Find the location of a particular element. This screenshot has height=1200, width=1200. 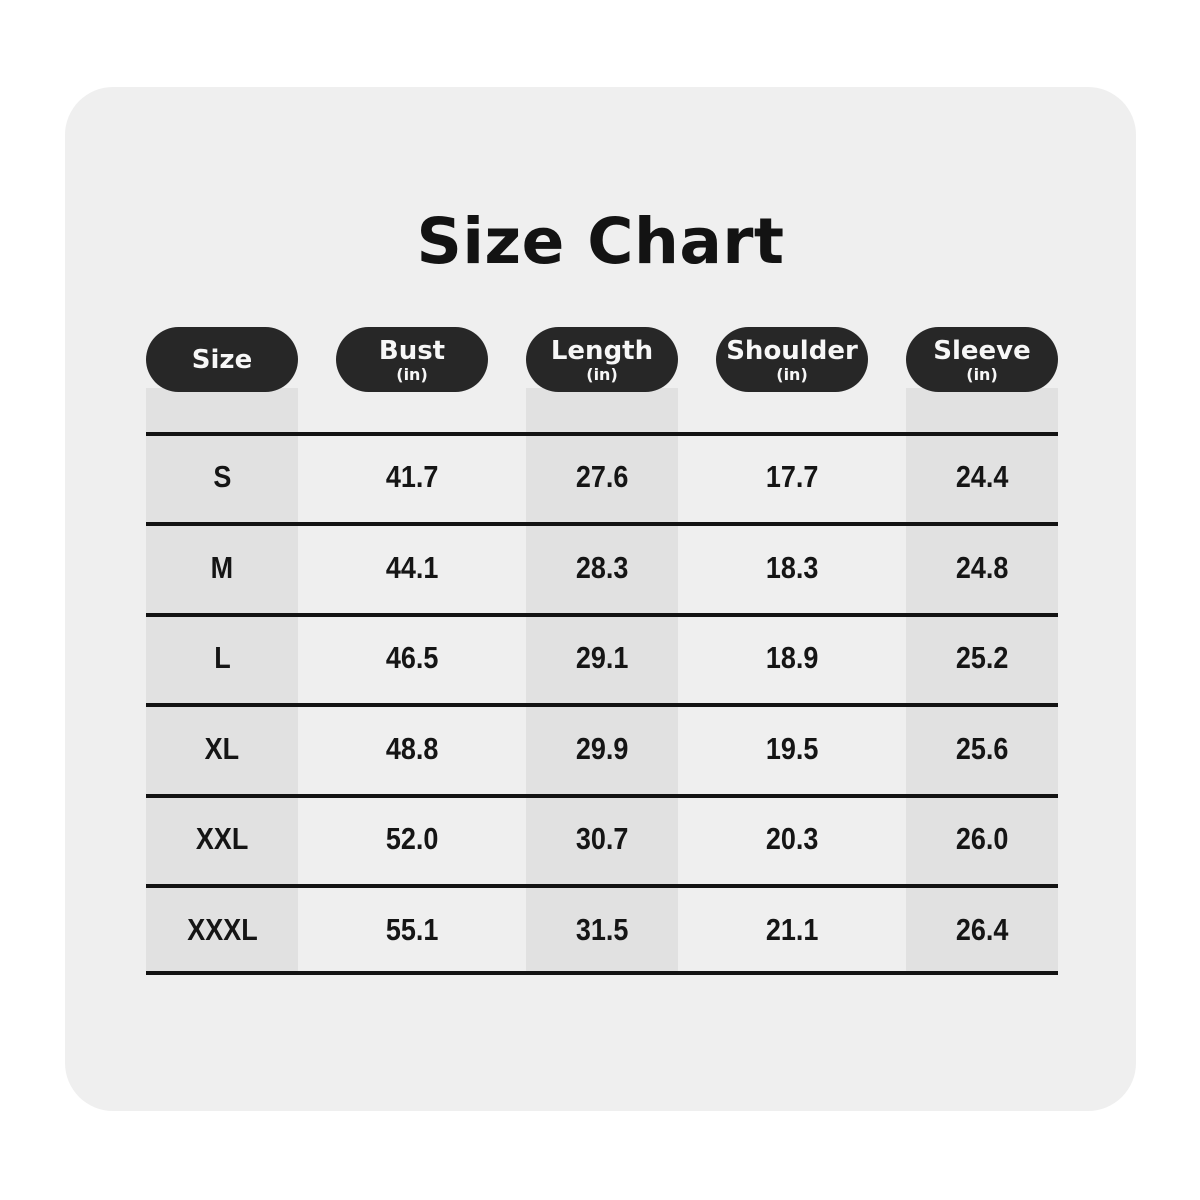

value-text: 24.4 is located at coordinates (982, 477).